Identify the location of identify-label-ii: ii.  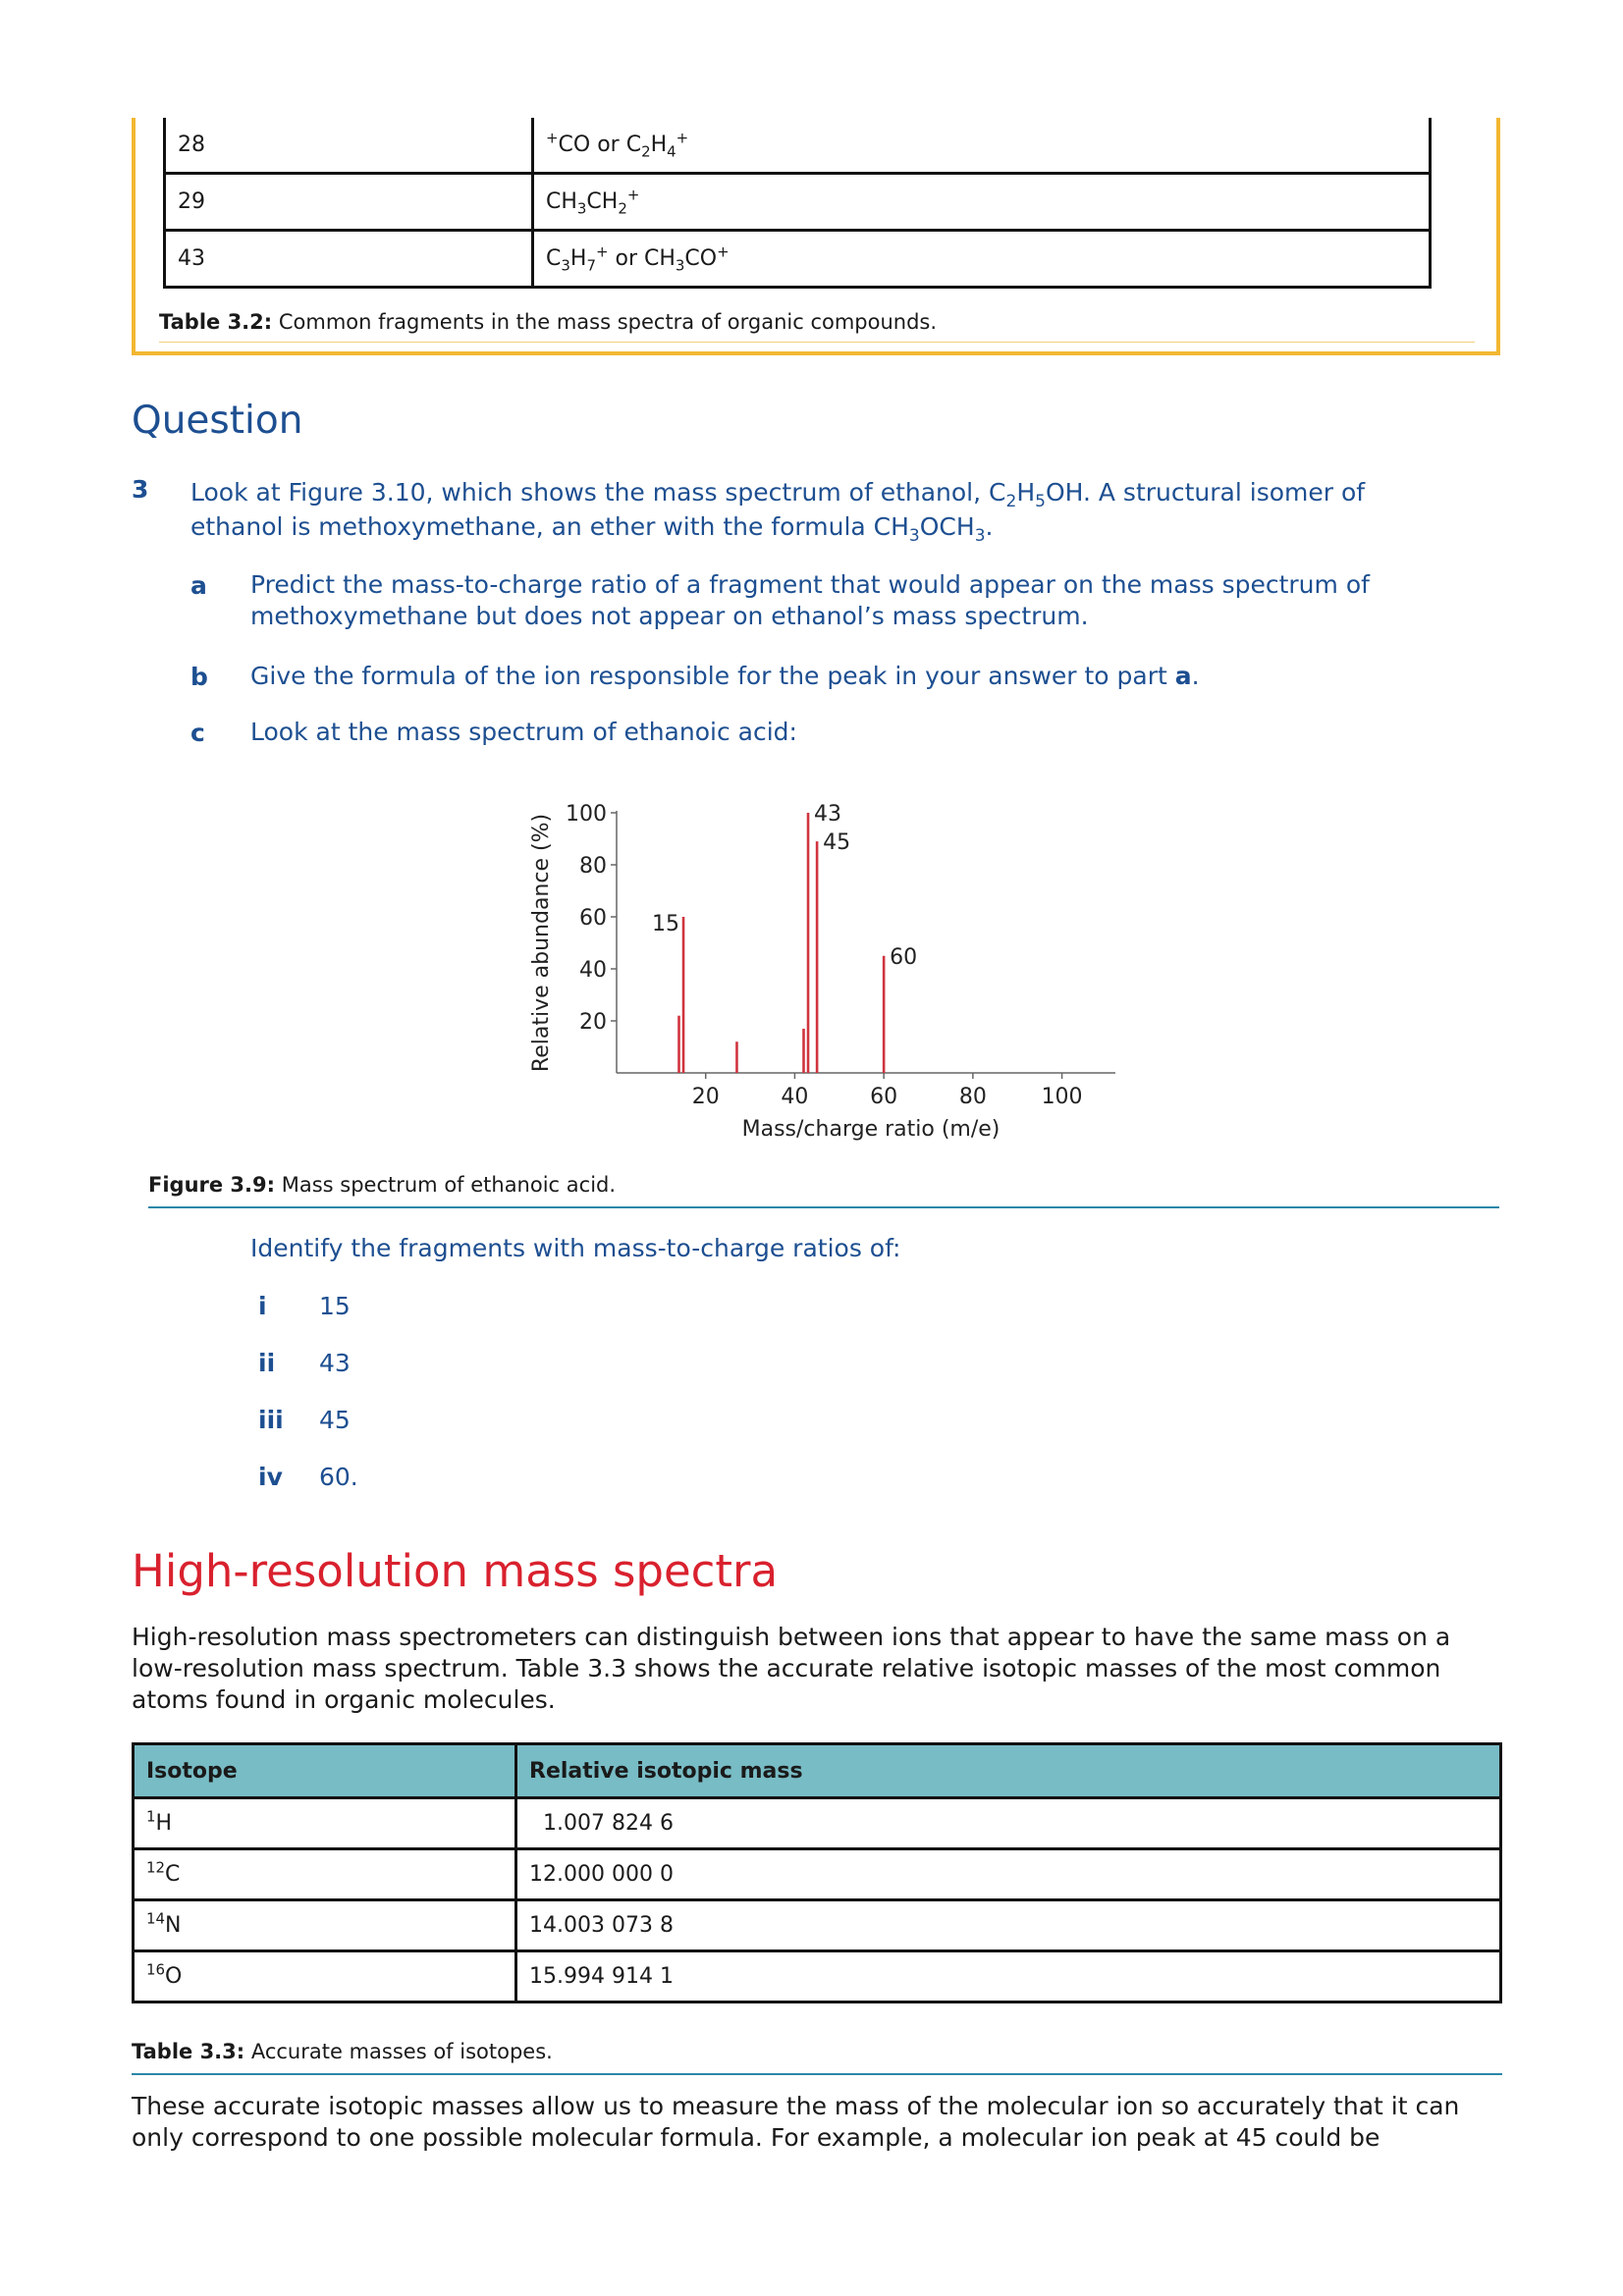
(267, 1363).